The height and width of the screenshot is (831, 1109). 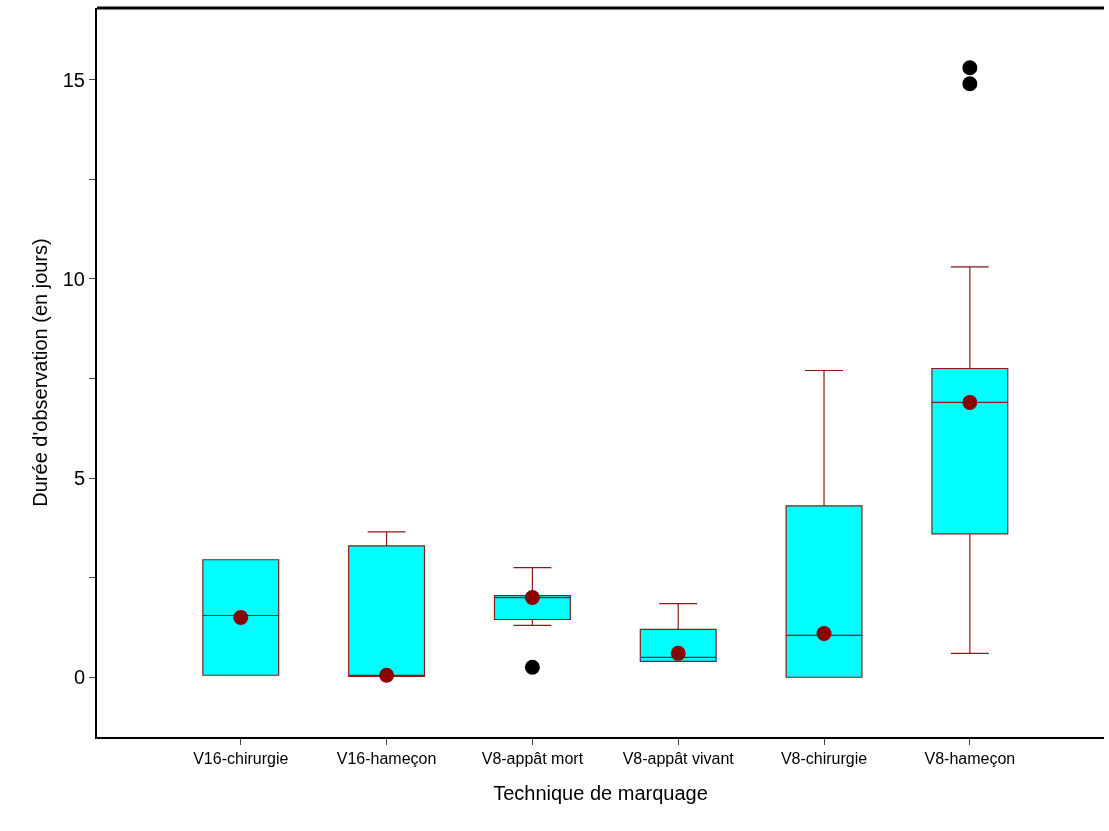 I want to click on x-tick-label: V16-chirurgie, so click(x=241, y=759).